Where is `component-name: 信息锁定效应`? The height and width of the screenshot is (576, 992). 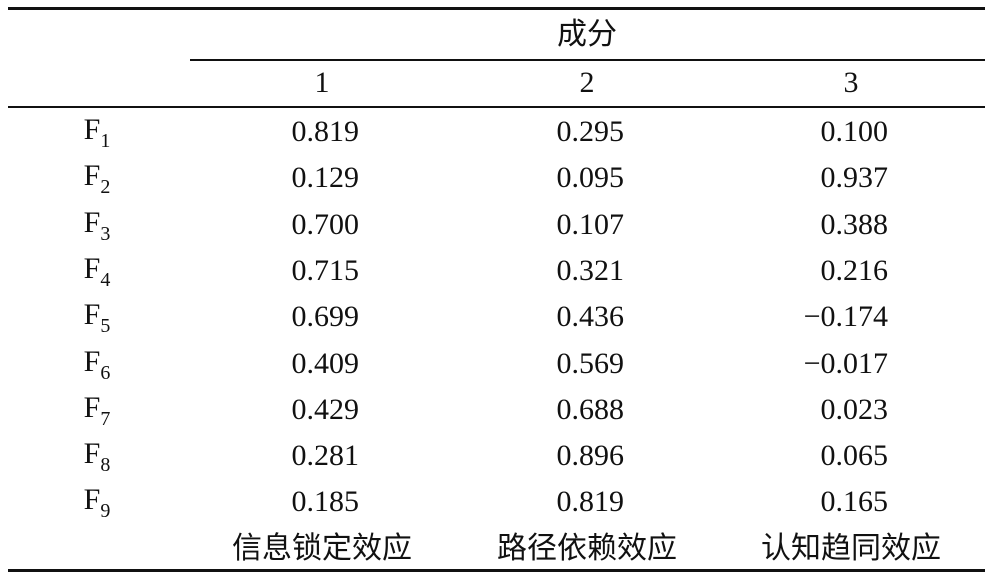 component-name: 信息锁定效应 is located at coordinates (322, 548).